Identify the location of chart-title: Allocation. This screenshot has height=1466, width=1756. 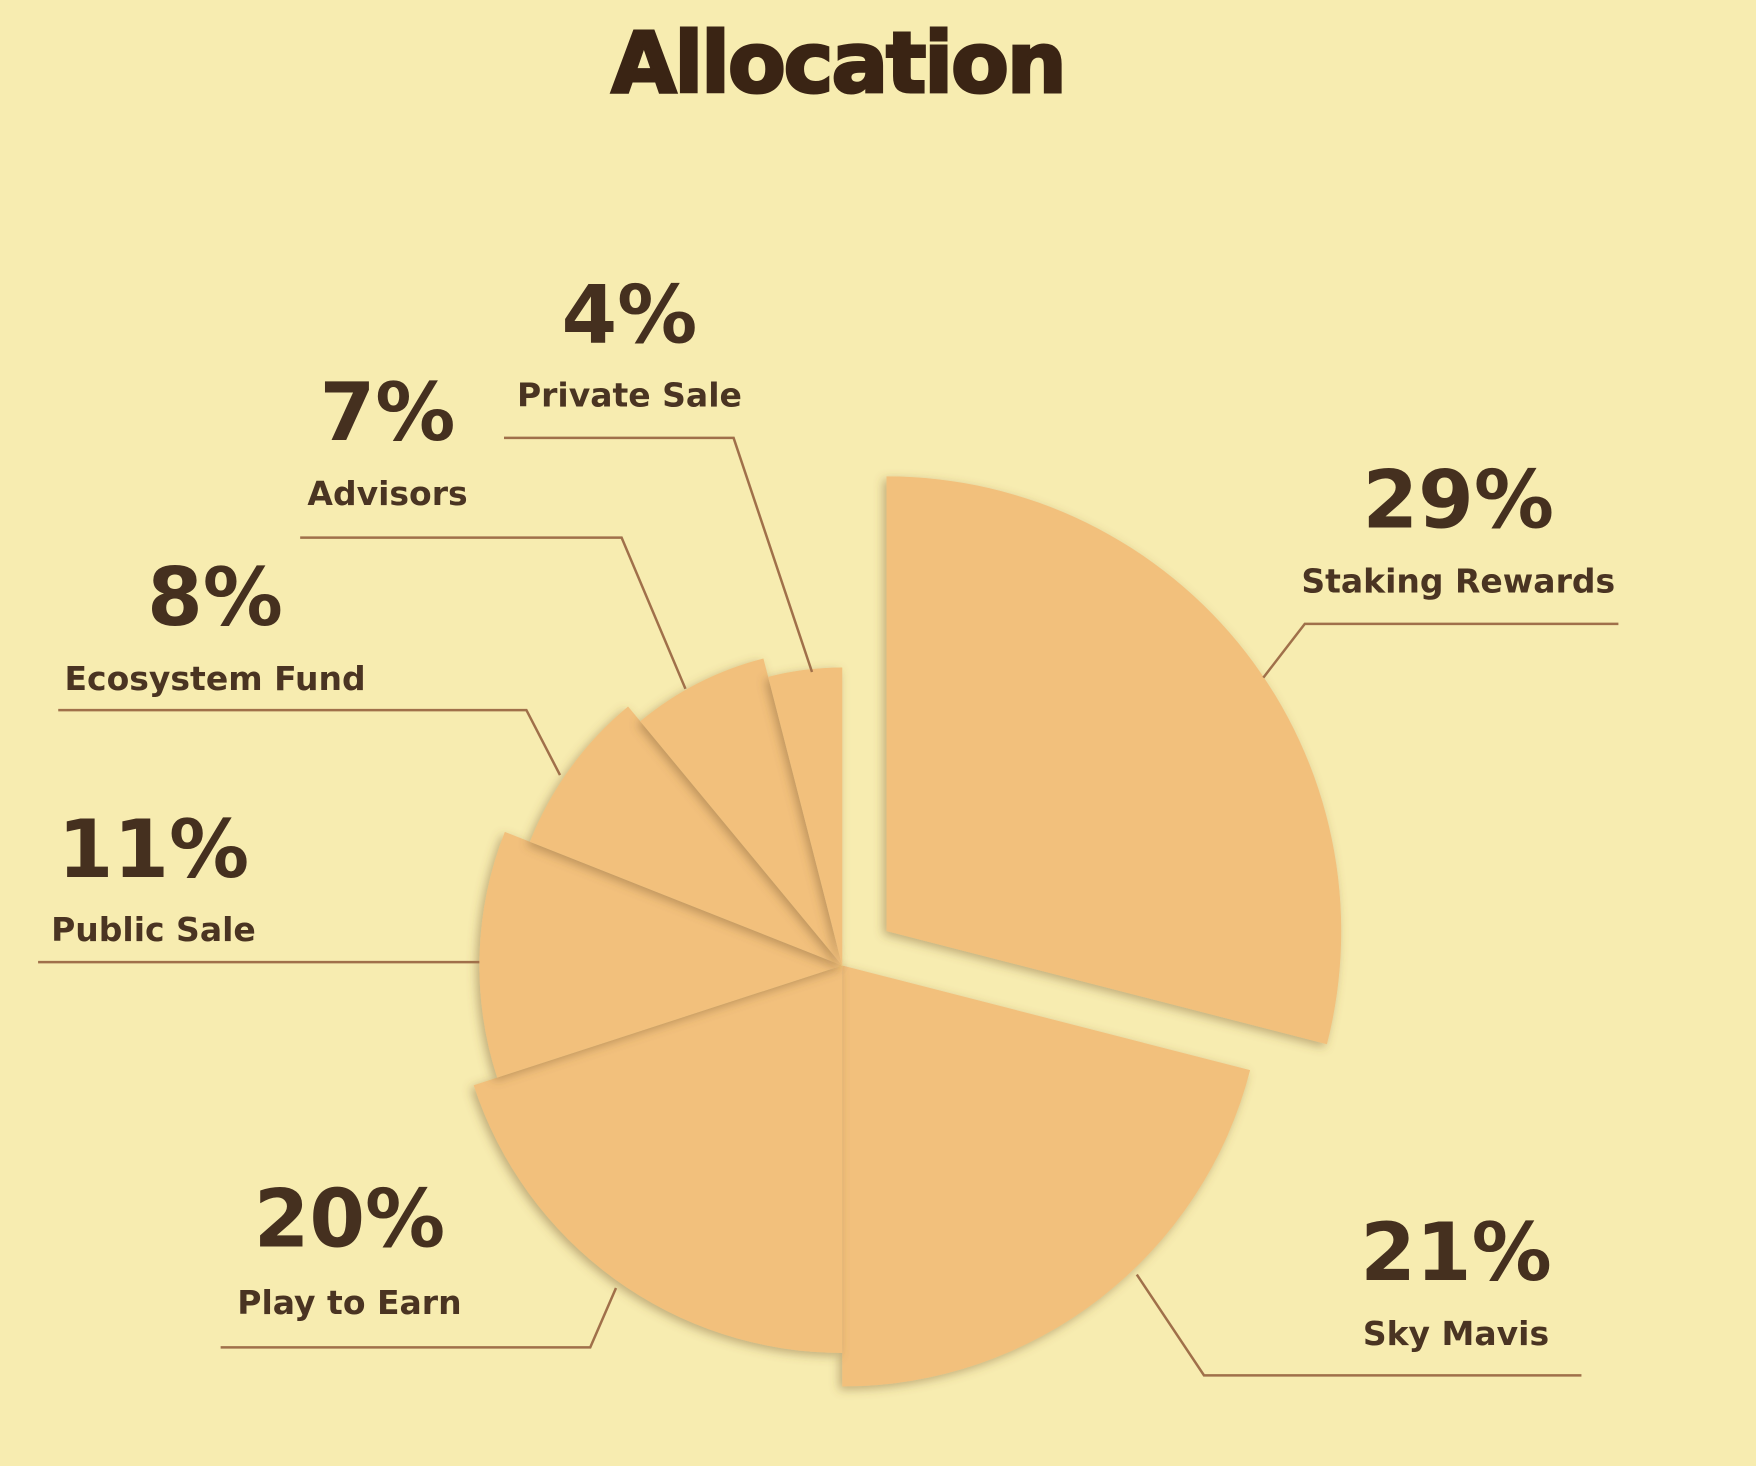
(839, 63).